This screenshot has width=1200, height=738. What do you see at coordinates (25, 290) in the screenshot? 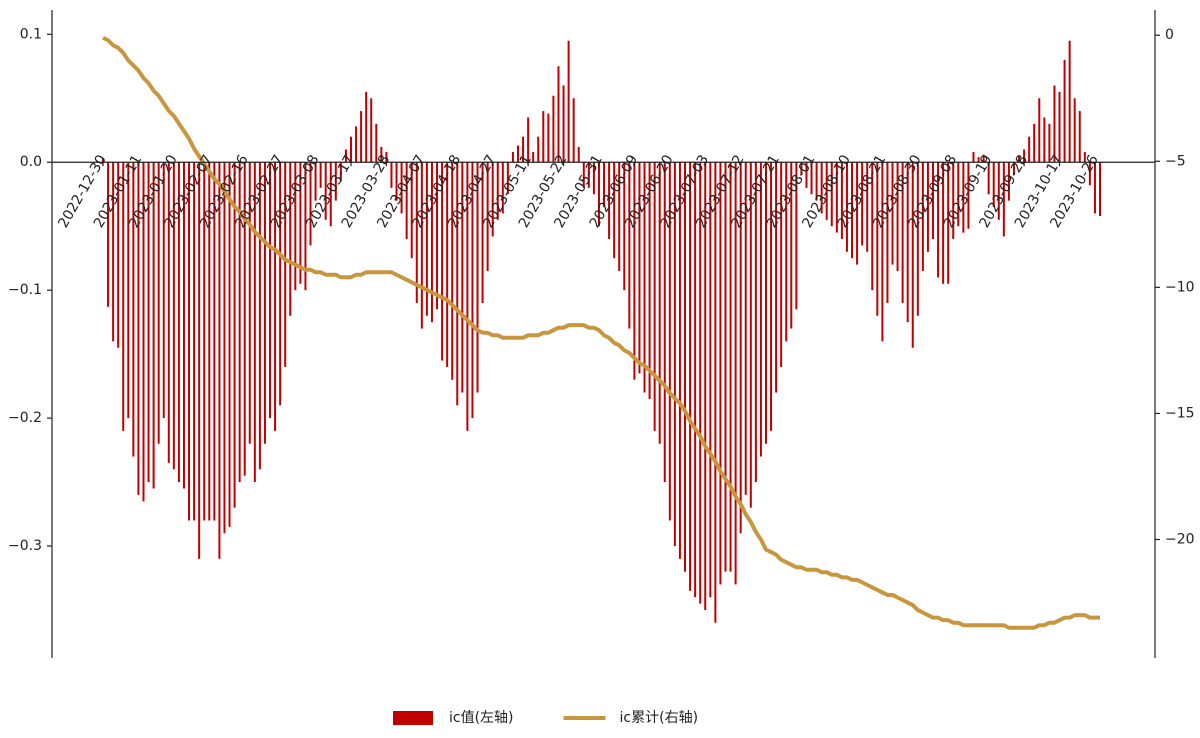
I see `y-tick-label: −0.1` at bounding box center [25, 290].